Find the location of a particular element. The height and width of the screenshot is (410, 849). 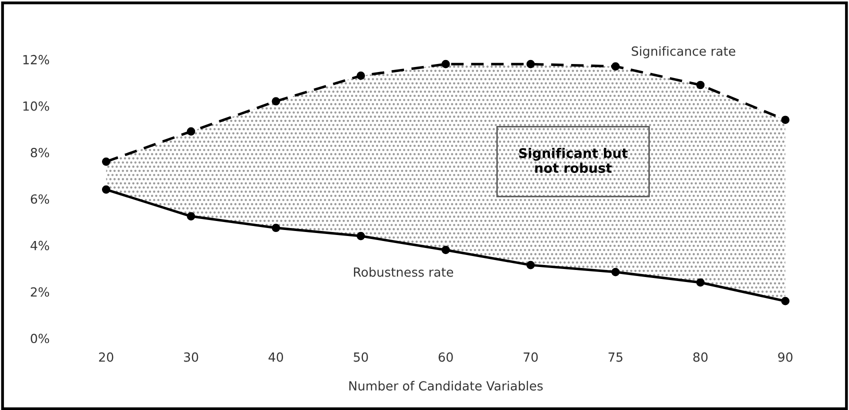

y-tick-label: 6% is located at coordinates (40, 199).